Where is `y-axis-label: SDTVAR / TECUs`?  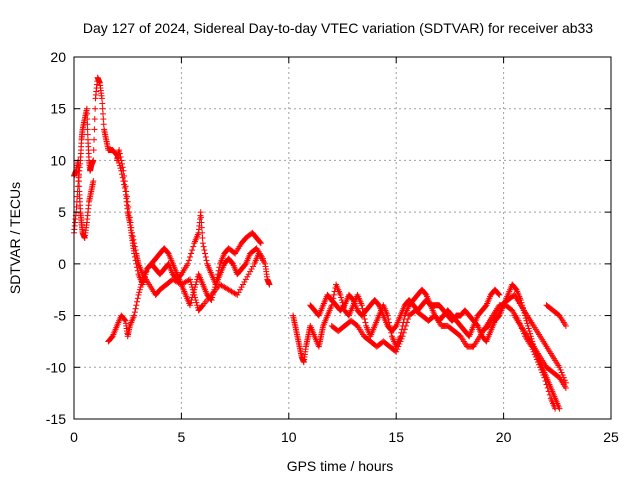
y-axis-label: SDTVAR / TECUs is located at coordinates (15, 238).